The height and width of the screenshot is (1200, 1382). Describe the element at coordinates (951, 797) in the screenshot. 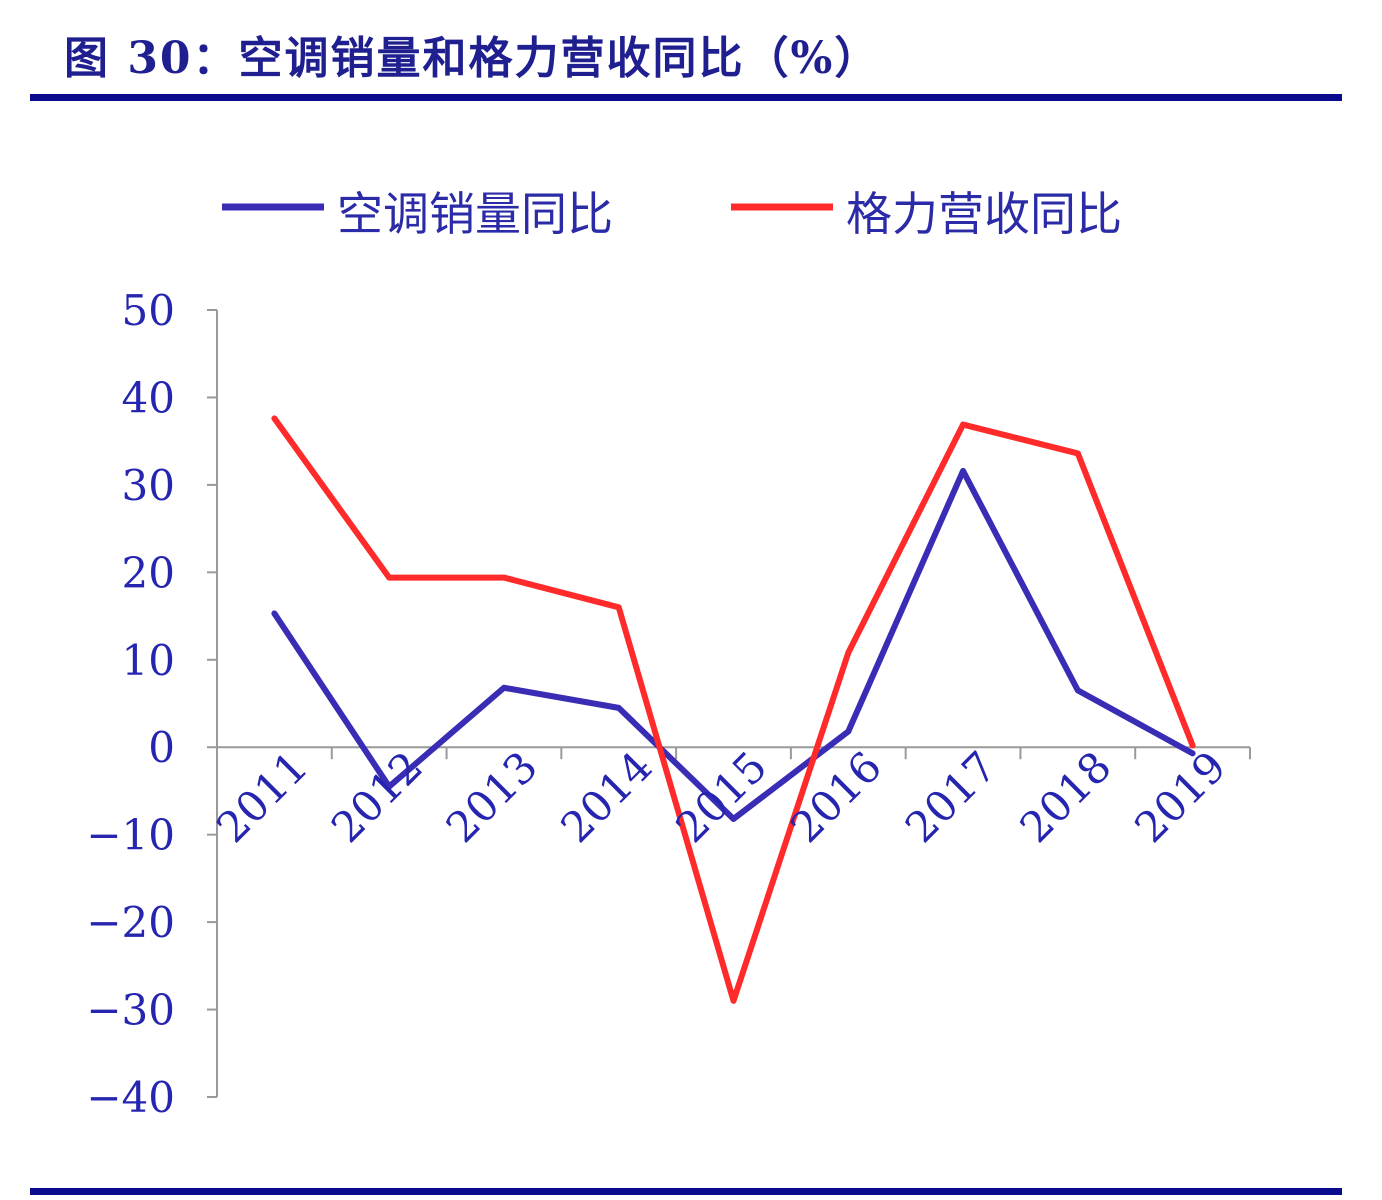

I see `x-tick-label: 2017` at that location.